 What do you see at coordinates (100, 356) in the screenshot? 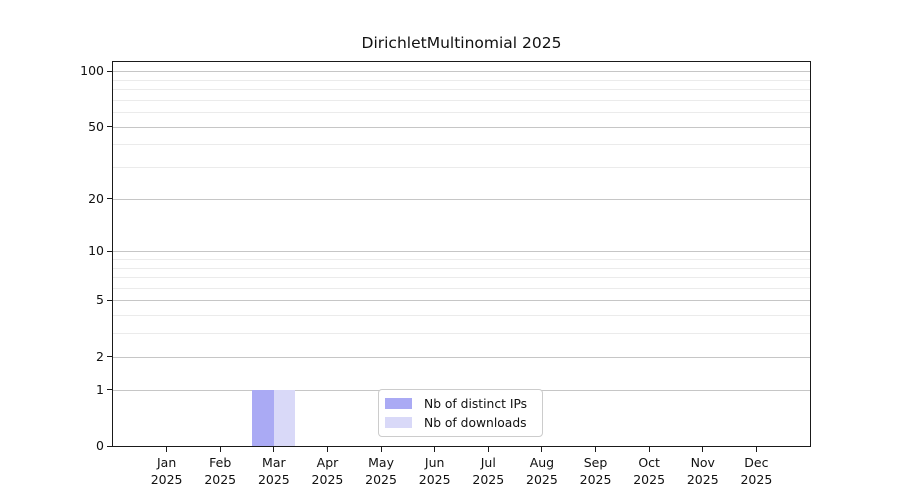
I see `y-tick-label: 2` at bounding box center [100, 356].